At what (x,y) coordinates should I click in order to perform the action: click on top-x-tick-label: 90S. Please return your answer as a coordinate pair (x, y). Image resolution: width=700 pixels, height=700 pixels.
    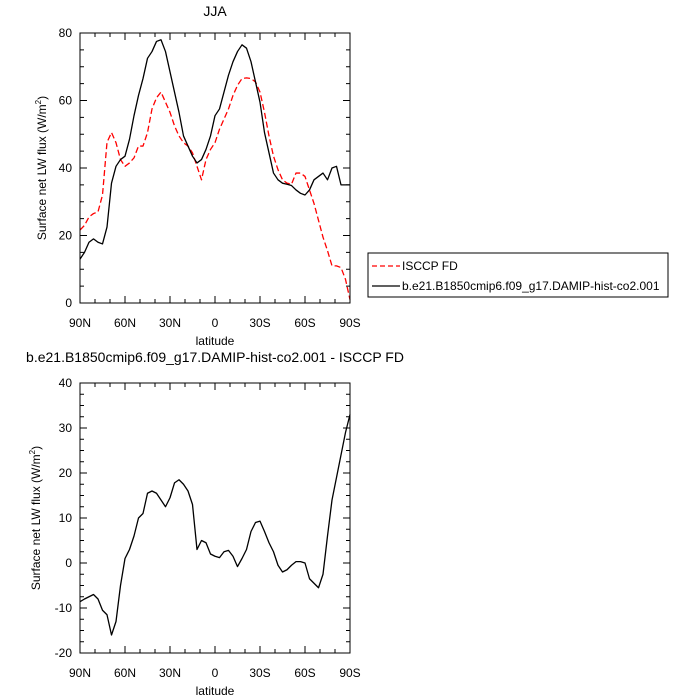
    Looking at the image, I should click on (349, 323).